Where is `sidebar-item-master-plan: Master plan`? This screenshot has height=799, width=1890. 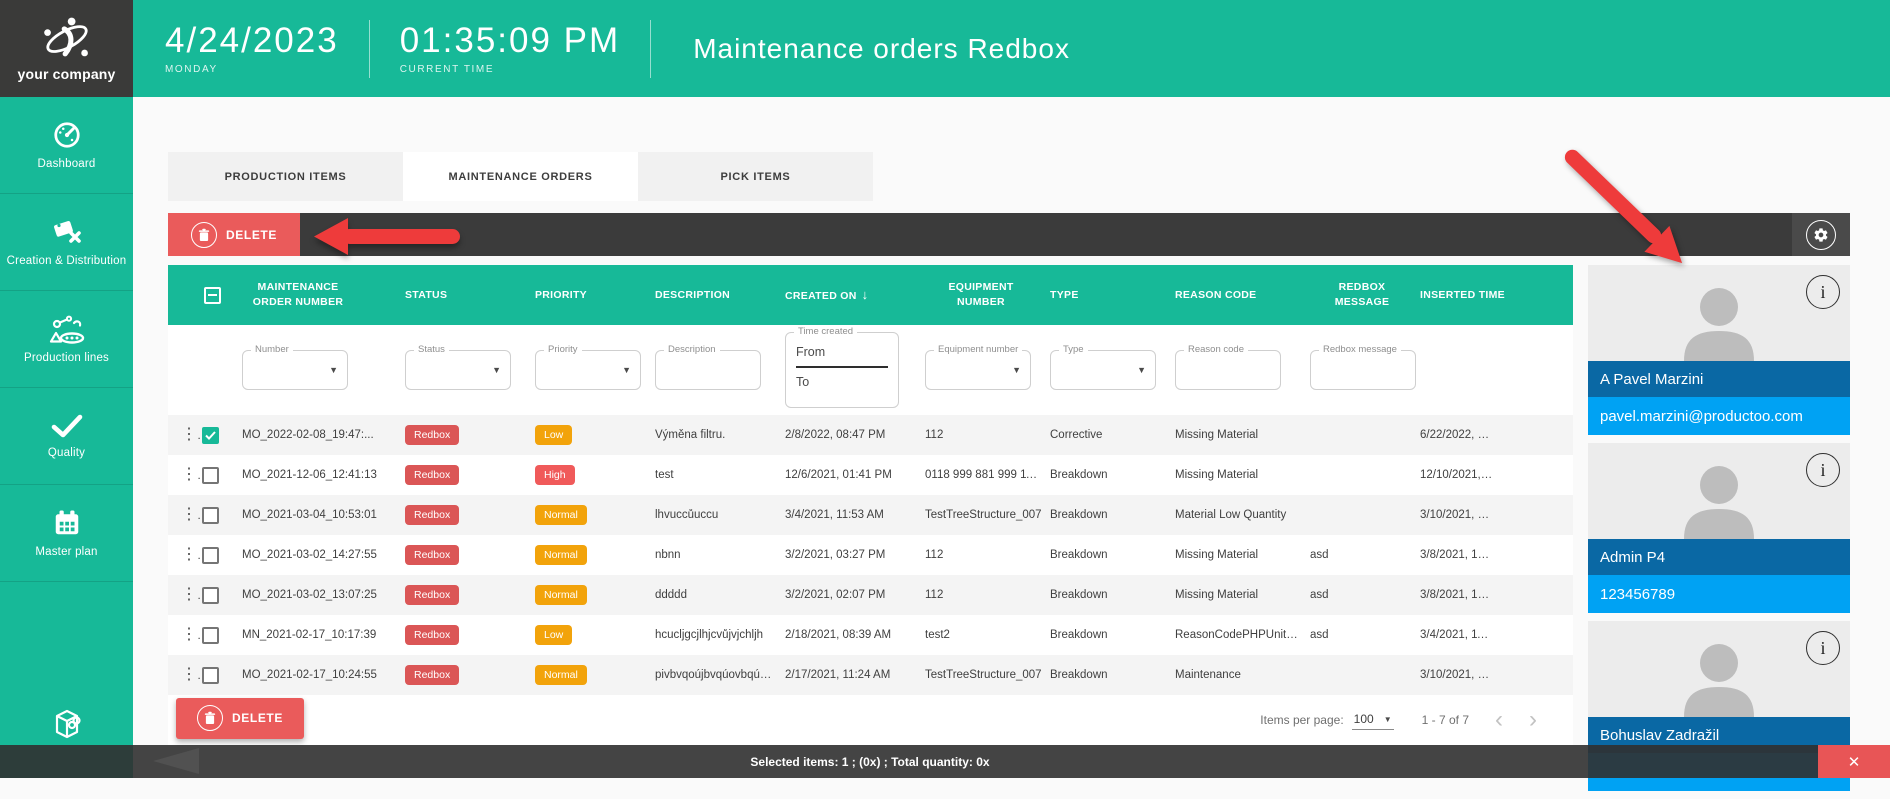
sidebar-item-master-plan: Master plan is located at coordinates (66, 533).